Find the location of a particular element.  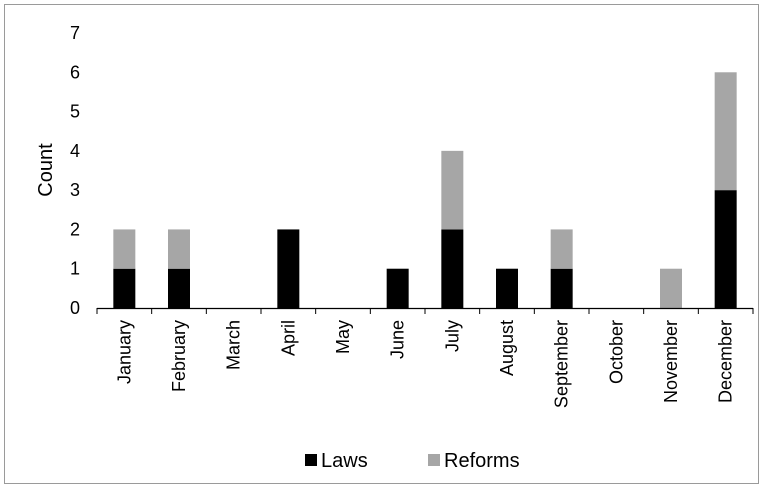

y-tick-label: 7 is located at coordinates (75, 33).